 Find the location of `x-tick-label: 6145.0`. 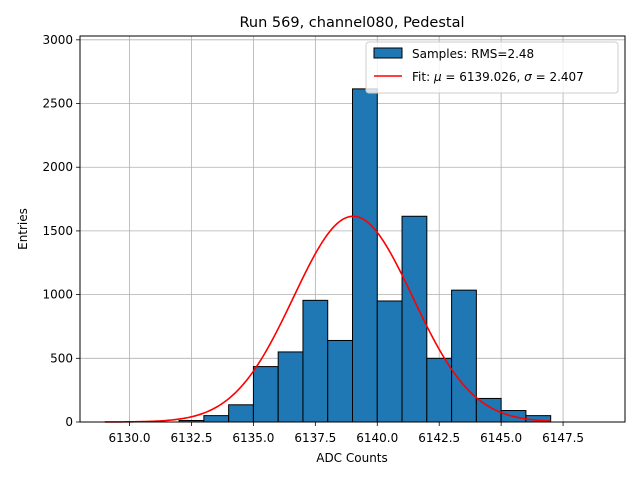

x-tick-label: 6145.0 is located at coordinates (501, 438).